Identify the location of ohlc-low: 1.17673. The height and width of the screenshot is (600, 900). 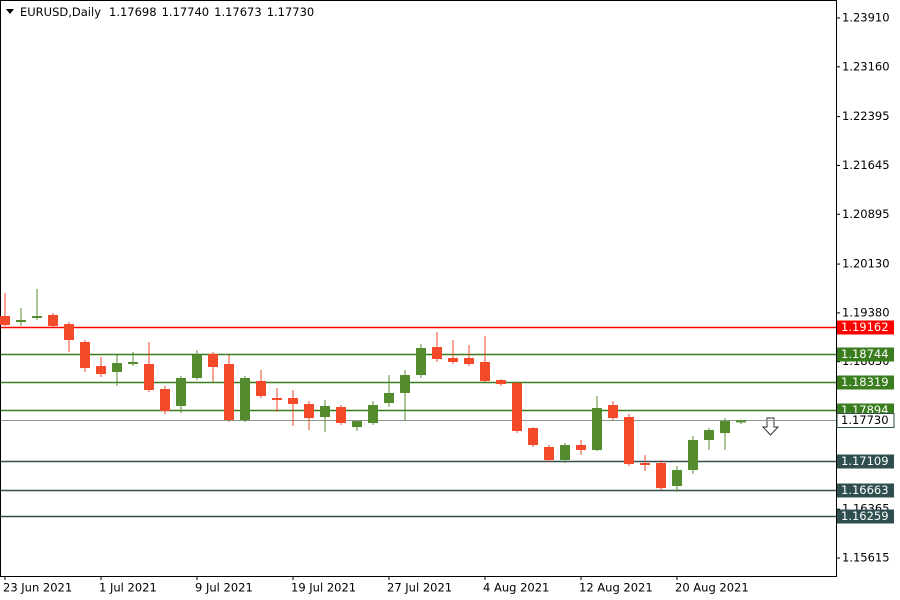
(238, 12).